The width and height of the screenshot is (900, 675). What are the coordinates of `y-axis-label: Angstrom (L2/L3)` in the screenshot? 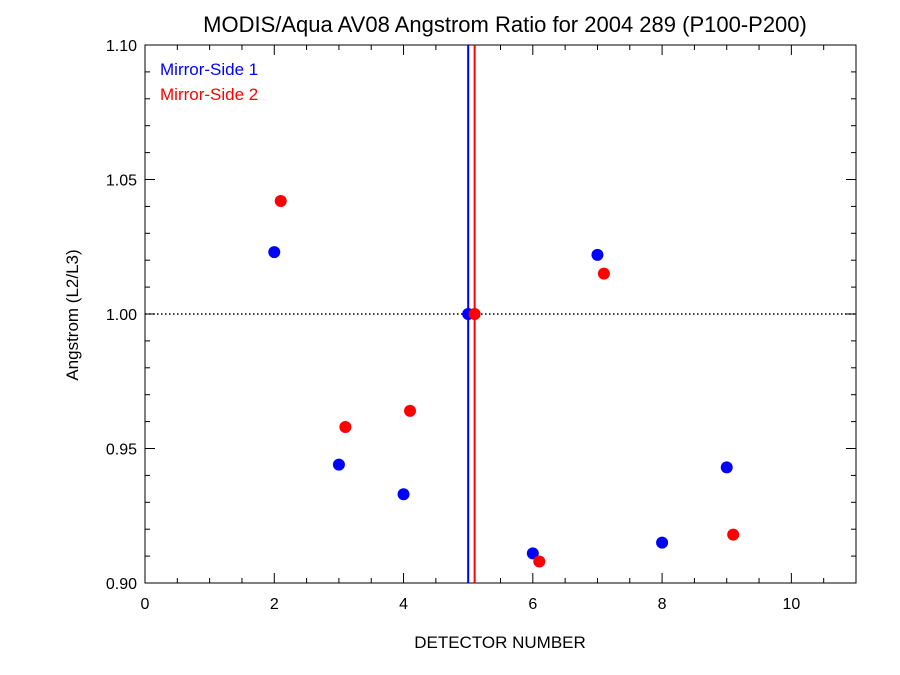 It's located at (72, 314).